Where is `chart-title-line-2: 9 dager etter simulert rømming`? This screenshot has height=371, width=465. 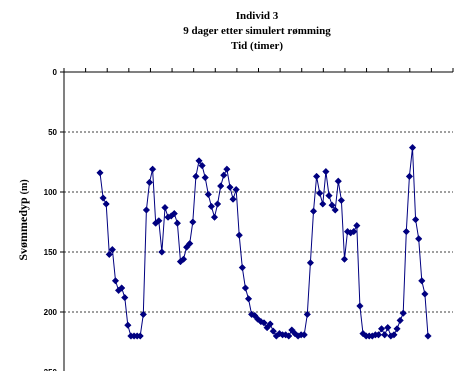
chart-title-line-2: 9 dager etter simulert rømming is located at coordinates (257, 31).